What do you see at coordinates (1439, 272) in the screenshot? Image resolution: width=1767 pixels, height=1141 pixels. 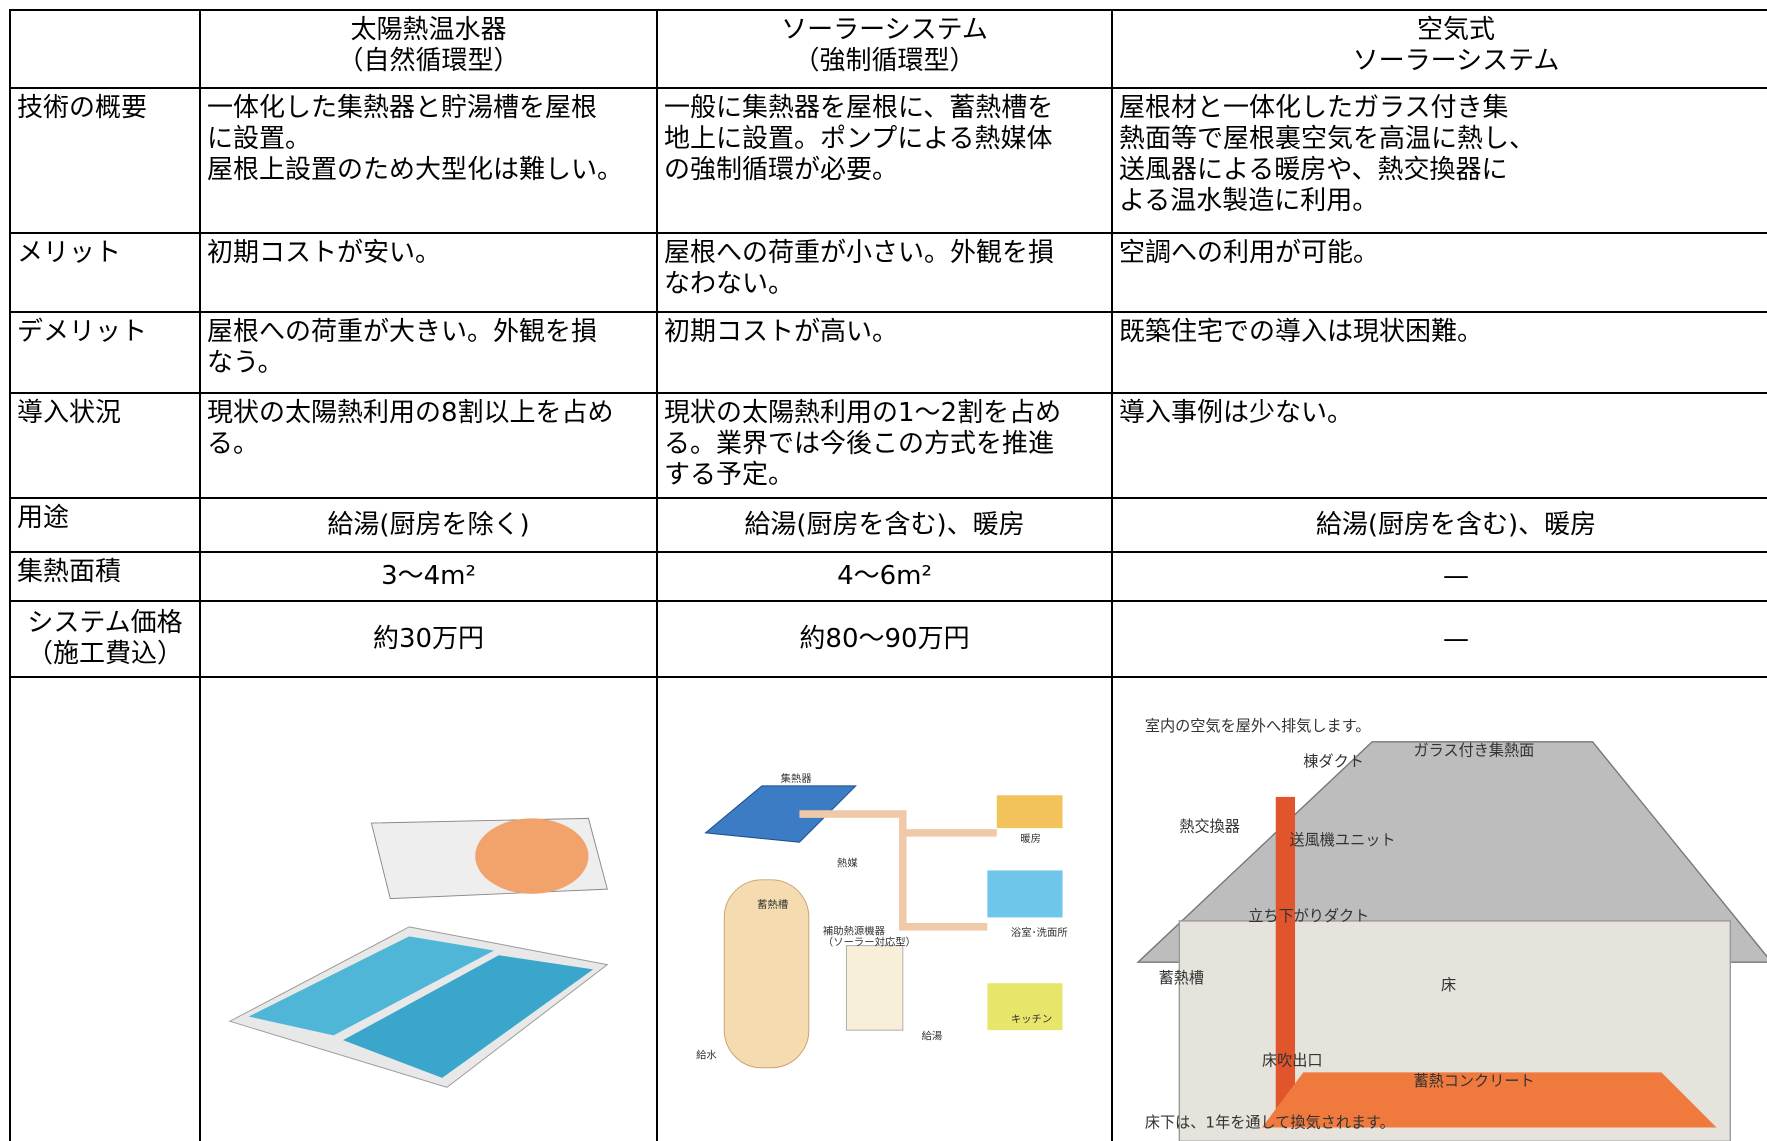 I see `table-cell: 空調への利用が可能。` at bounding box center [1439, 272].